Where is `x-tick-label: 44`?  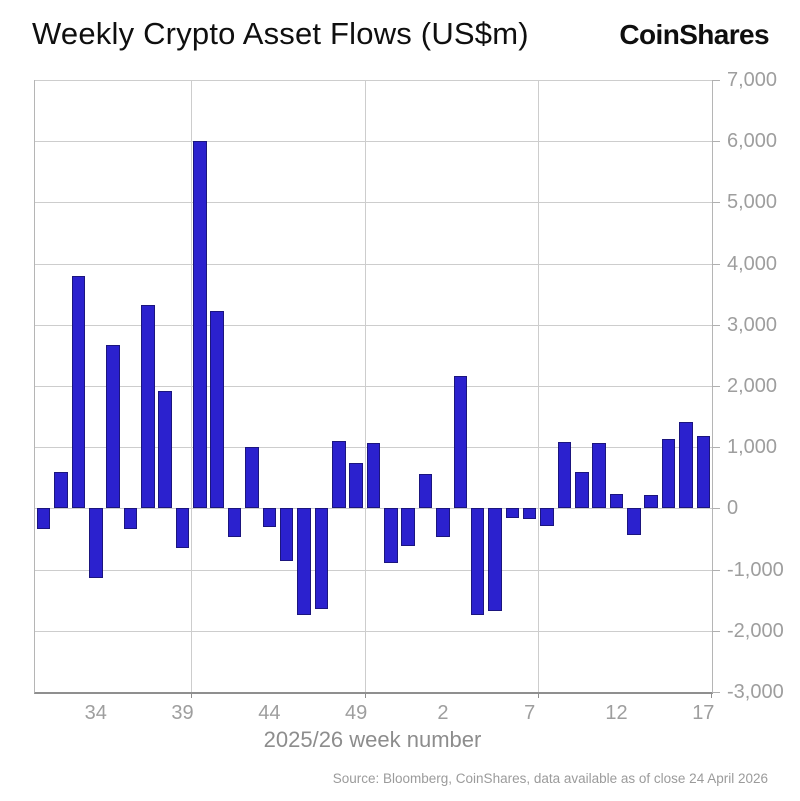
x-tick-label: 44 is located at coordinates (269, 713).